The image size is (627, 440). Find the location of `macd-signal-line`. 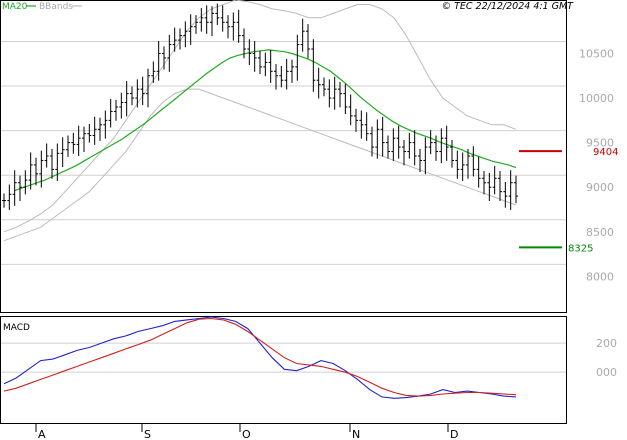

macd-signal-line is located at coordinates (260, 357).